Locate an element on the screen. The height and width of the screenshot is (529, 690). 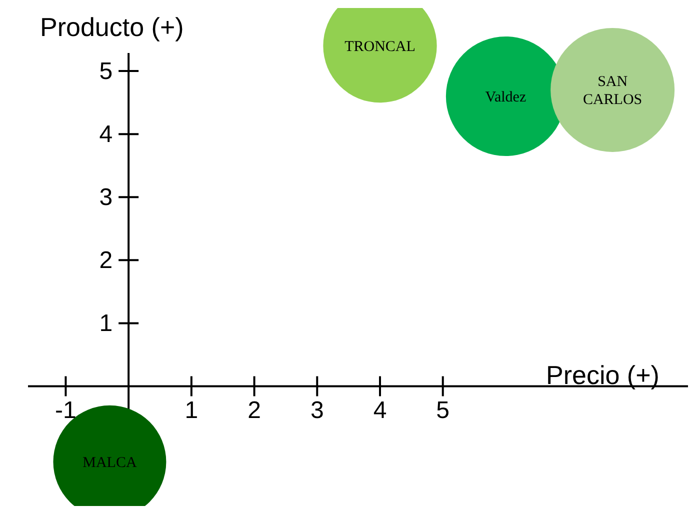
series-label: MALCA is located at coordinates (109, 462).